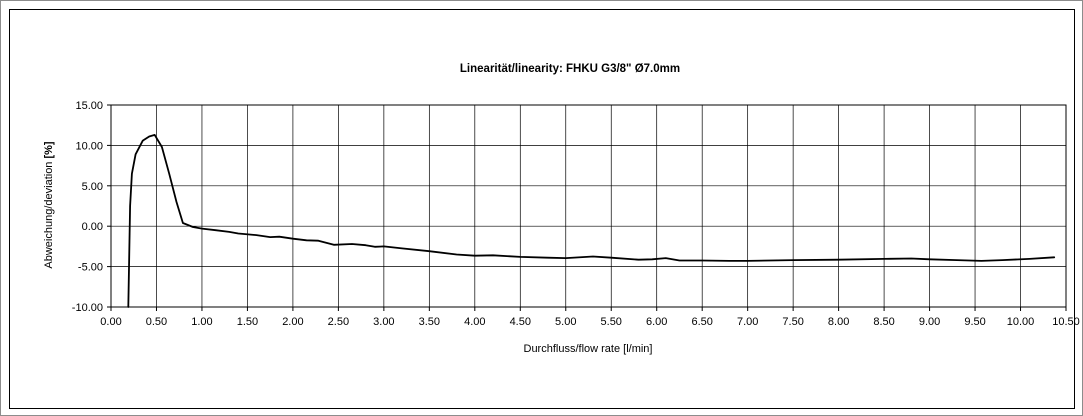 This screenshot has height=416, width=1083. What do you see at coordinates (92, 187) in the screenshot?
I see `y-tick-label: 5.00` at bounding box center [92, 187].